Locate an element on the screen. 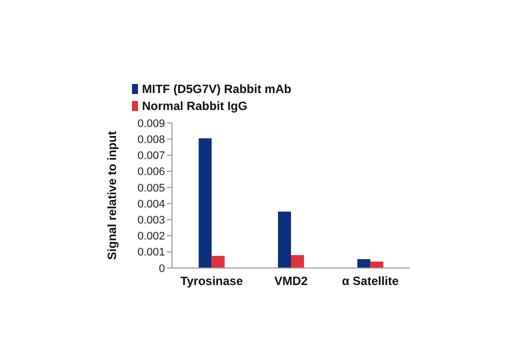  legend-label: MITF (D5G7V) Rabbit mAb is located at coordinates (217, 89).